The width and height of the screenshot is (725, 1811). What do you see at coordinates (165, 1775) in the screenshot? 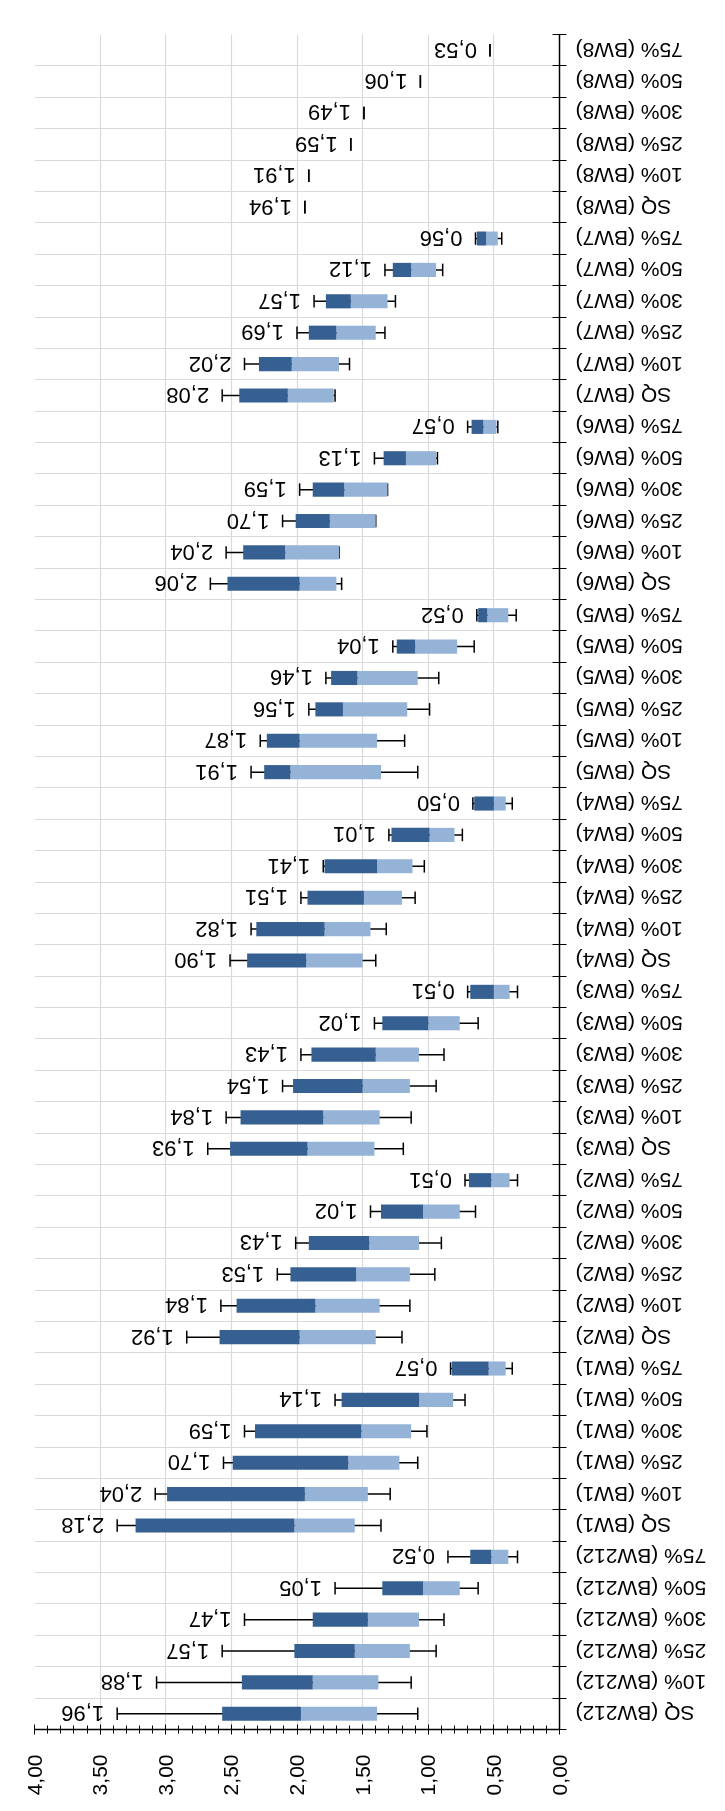
I see `x-tick-label: 3,00` at bounding box center [165, 1775].